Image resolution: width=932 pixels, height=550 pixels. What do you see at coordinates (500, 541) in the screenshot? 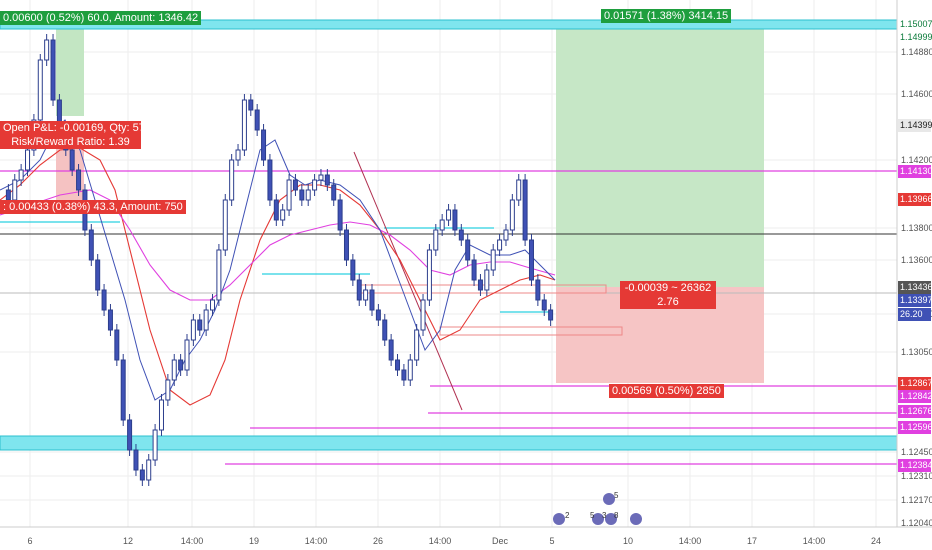
I see `time-tick-label: Dec` at bounding box center [500, 541].